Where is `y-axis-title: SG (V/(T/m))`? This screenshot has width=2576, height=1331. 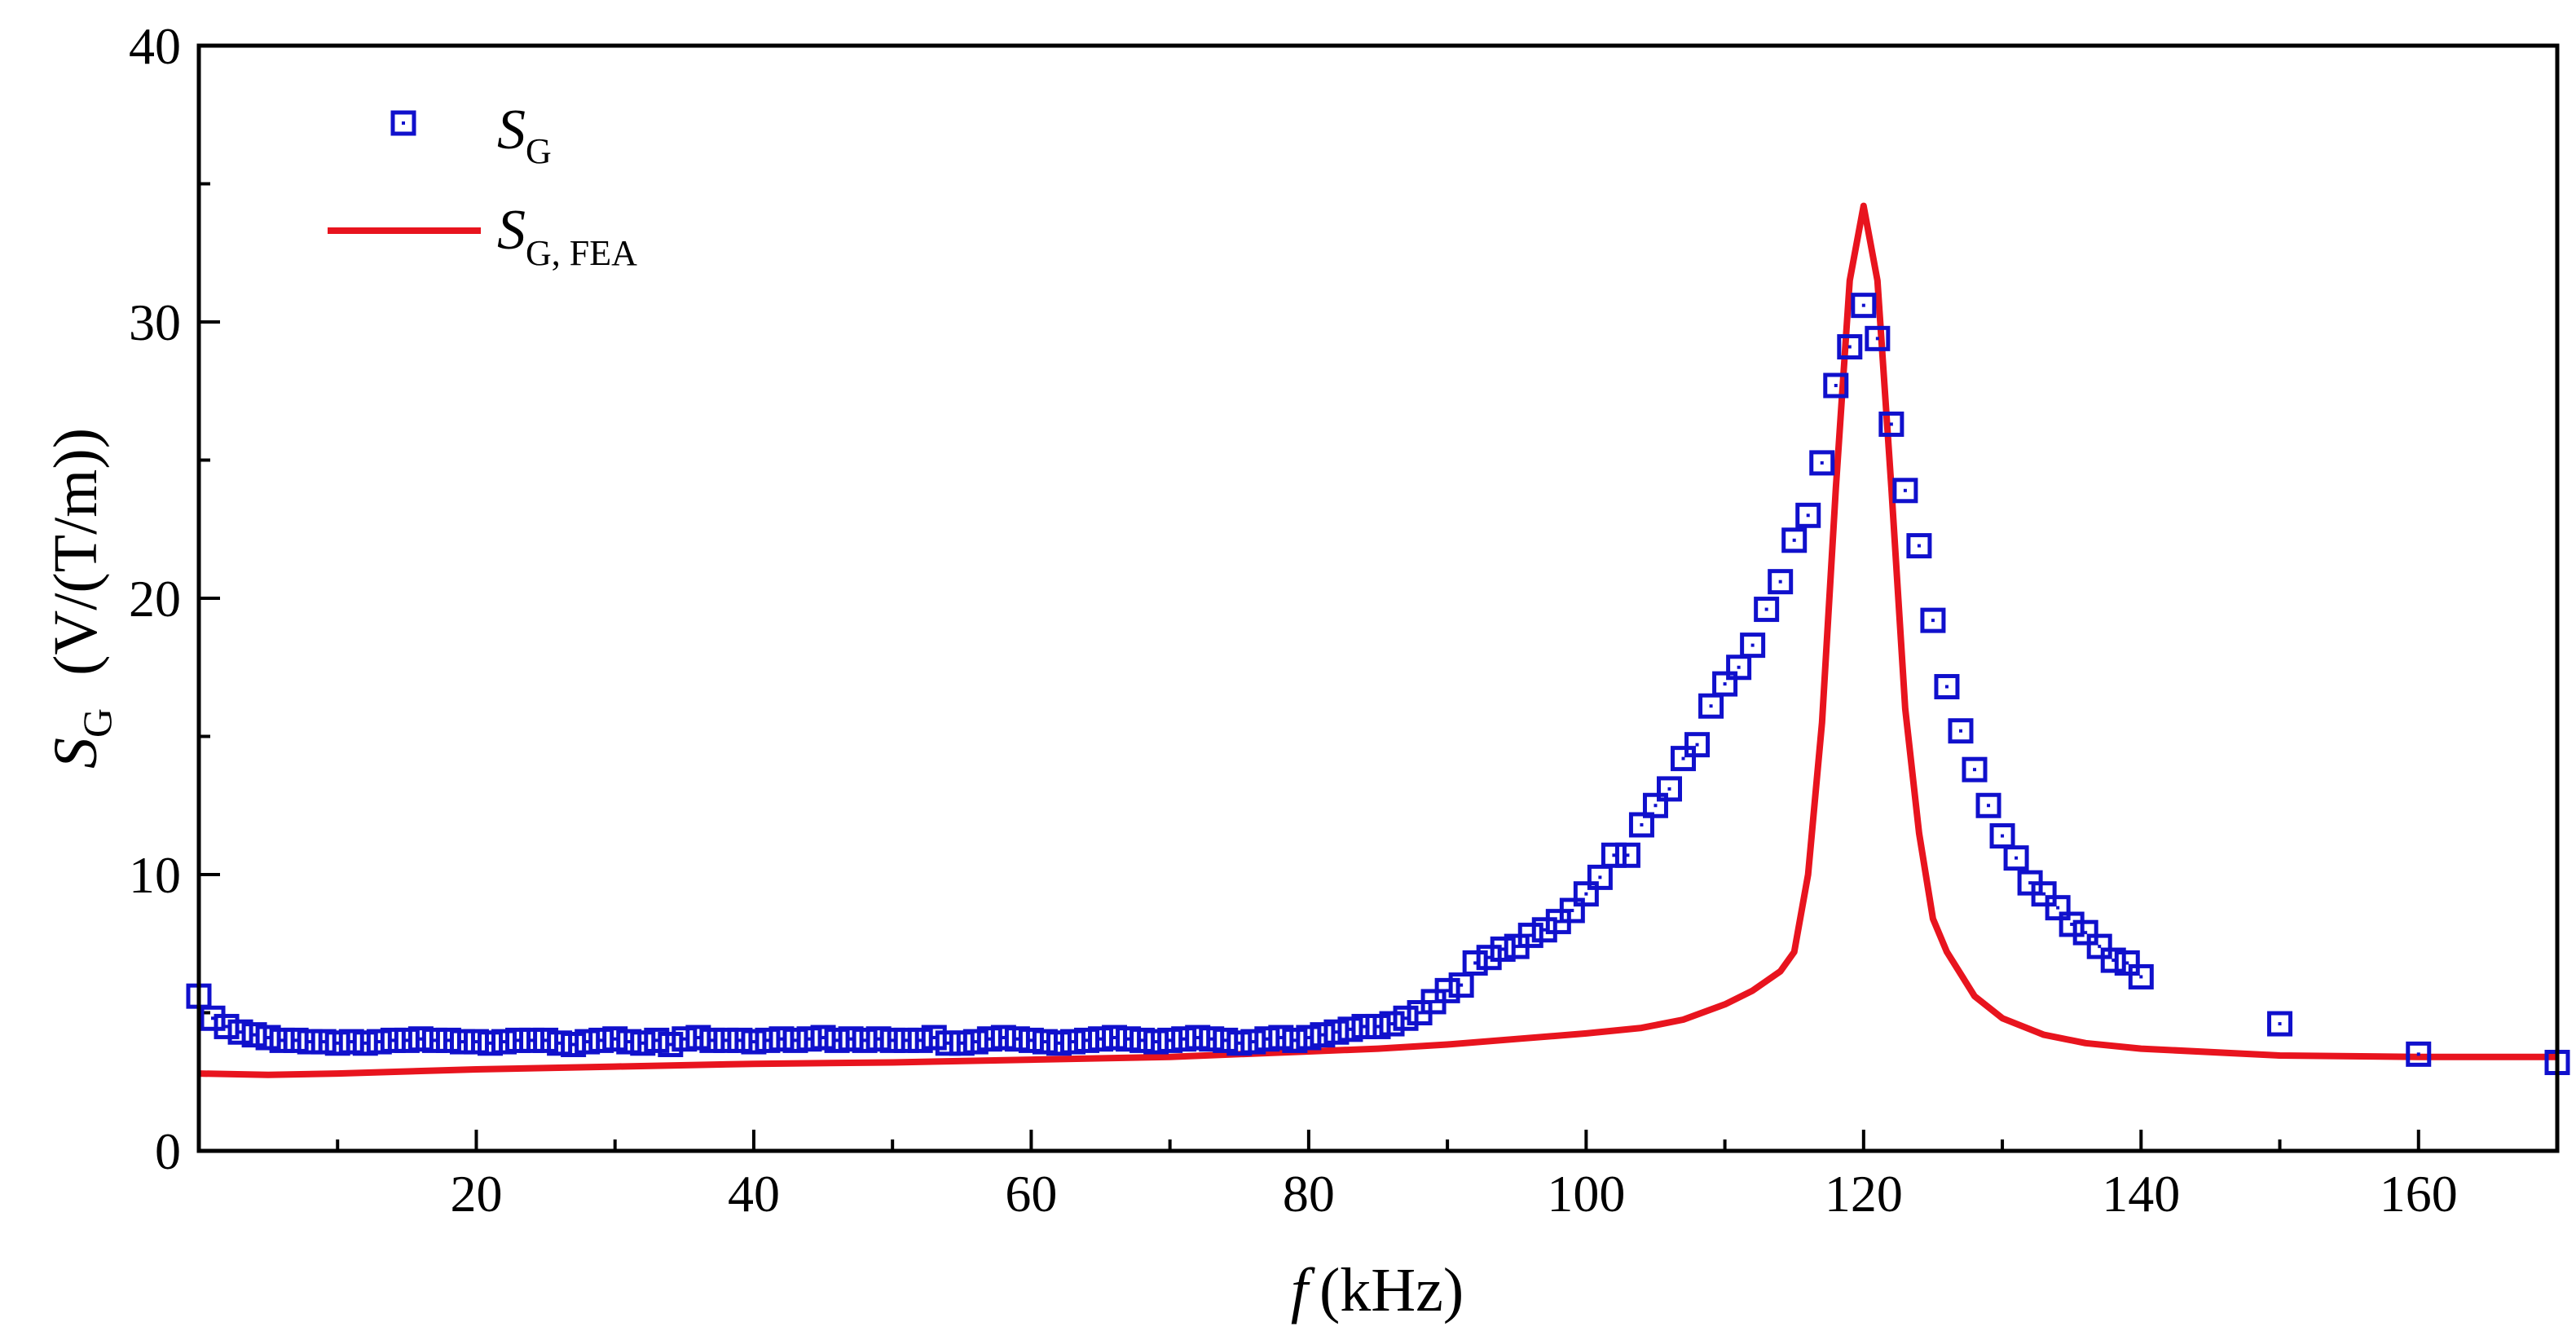
y-axis-title: SG (V/(T/m)) is located at coordinates (81, 598).